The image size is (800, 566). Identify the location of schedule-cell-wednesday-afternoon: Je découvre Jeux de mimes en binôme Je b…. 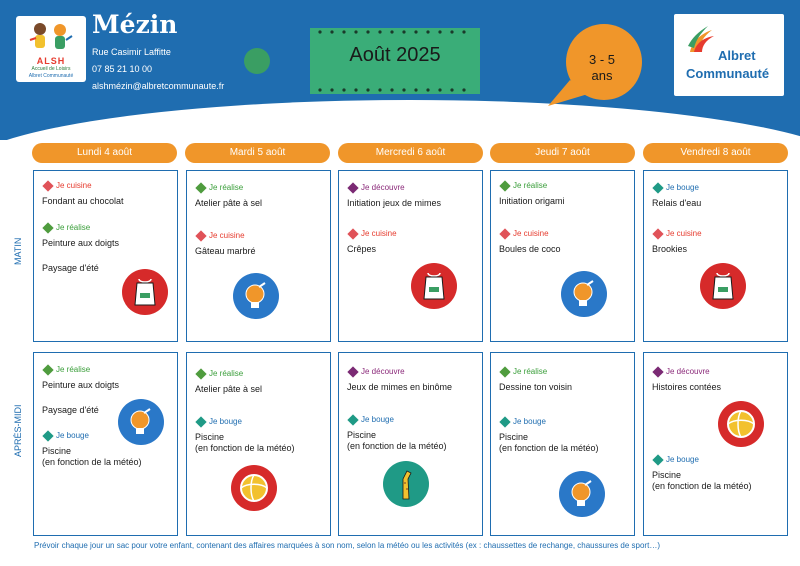
(410, 444).